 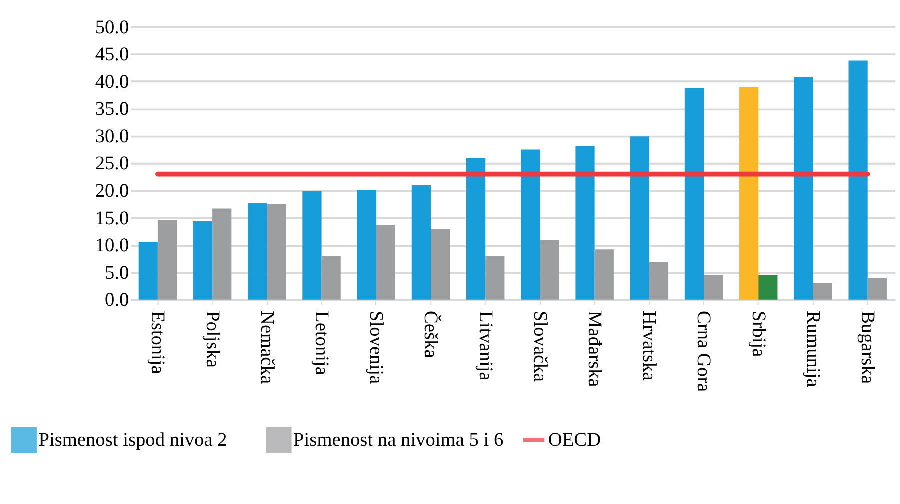 What do you see at coordinates (133, 440) in the screenshot?
I see `legend-label: Pismenost ispod nivoa 2` at bounding box center [133, 440].